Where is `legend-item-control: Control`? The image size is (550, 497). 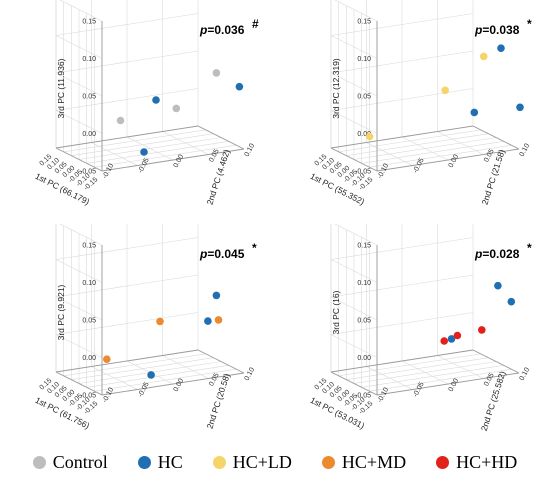 legend-item-control: Control is located at coordinates (70, 462).